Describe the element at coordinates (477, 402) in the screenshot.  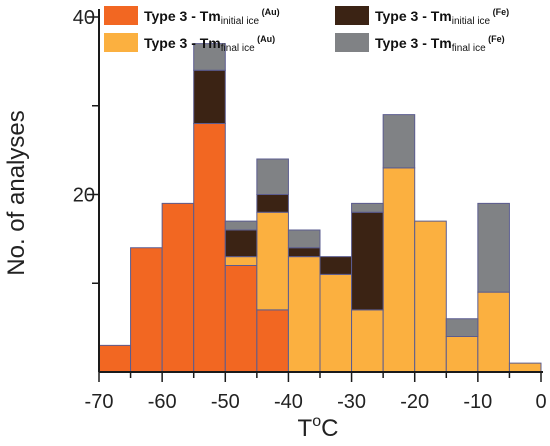
I see `x-tick-label: -10` at that location.